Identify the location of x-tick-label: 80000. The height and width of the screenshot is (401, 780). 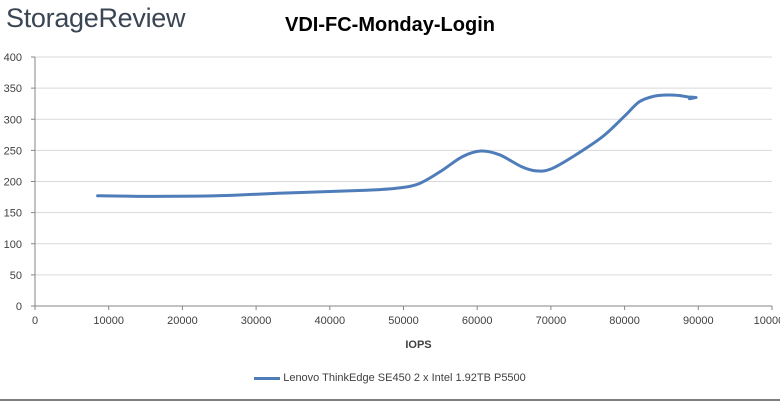
(624, 321).